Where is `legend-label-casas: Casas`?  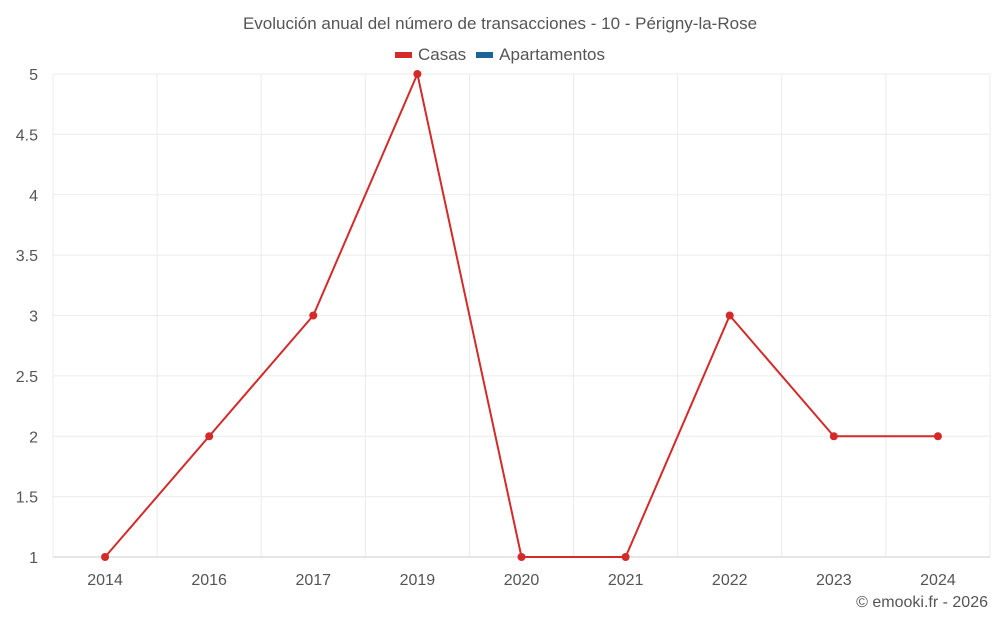 legend-label-casas: Casas is located at coordinates (442, 54).